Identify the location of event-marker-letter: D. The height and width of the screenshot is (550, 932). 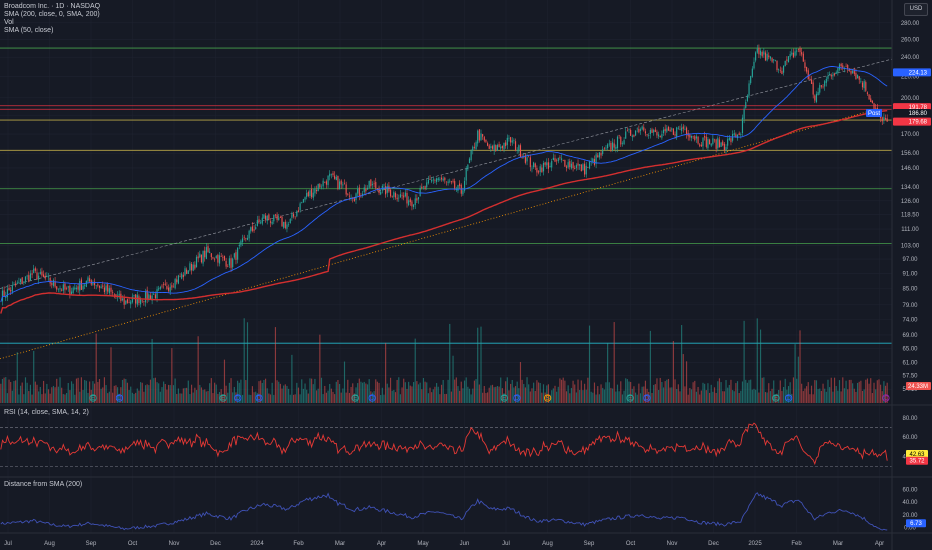
(788, 399).